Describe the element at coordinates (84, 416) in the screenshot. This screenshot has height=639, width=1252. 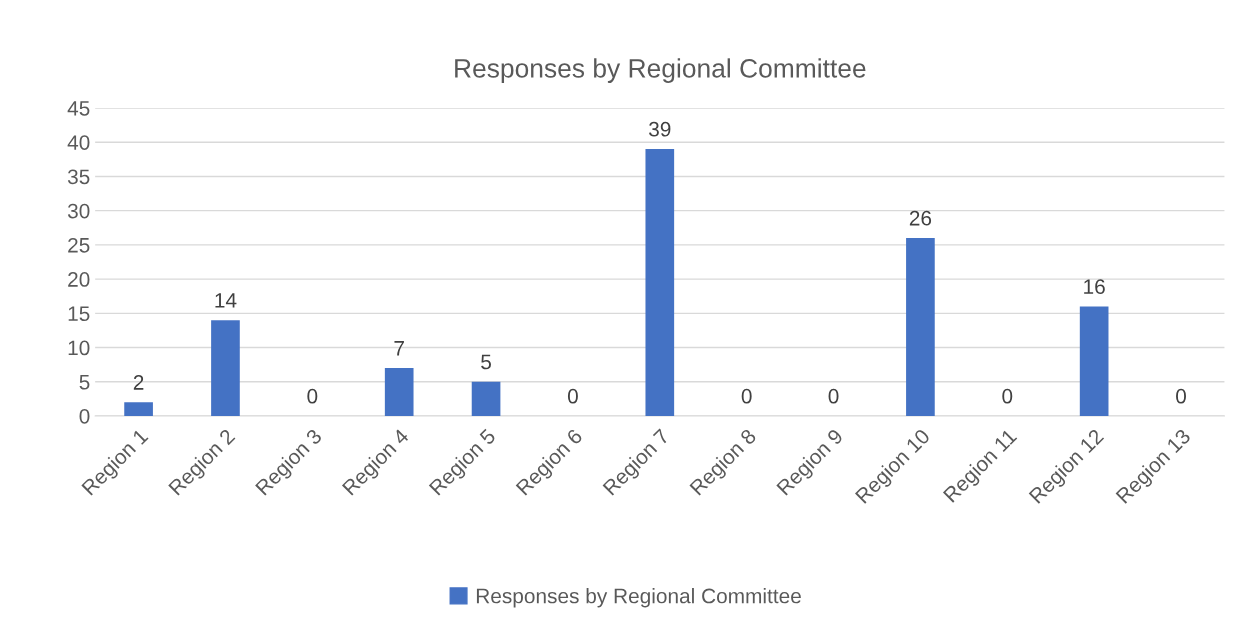
I see `y-tick-label: 0` at that location.